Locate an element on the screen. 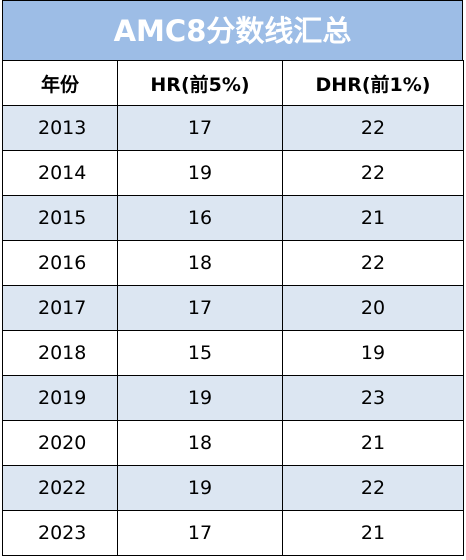 This screenshot has height=560, width=466. year-cell: 2014 is located at coordinates (60, 173).